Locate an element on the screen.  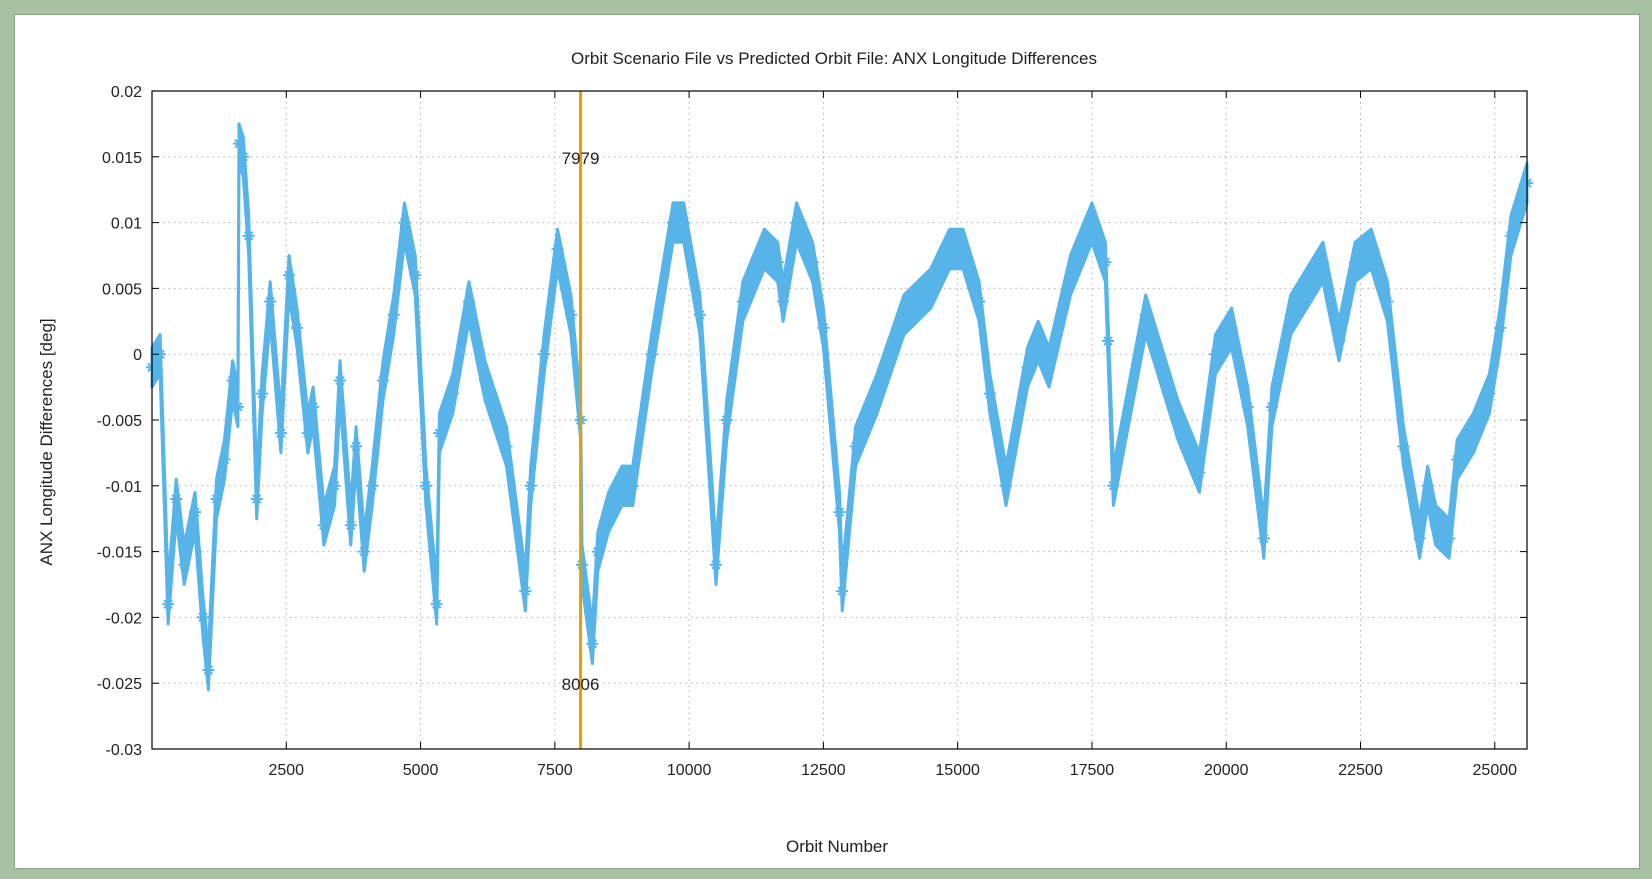
marker-layer: 7979 8006 is located at coordinates (581, 420).